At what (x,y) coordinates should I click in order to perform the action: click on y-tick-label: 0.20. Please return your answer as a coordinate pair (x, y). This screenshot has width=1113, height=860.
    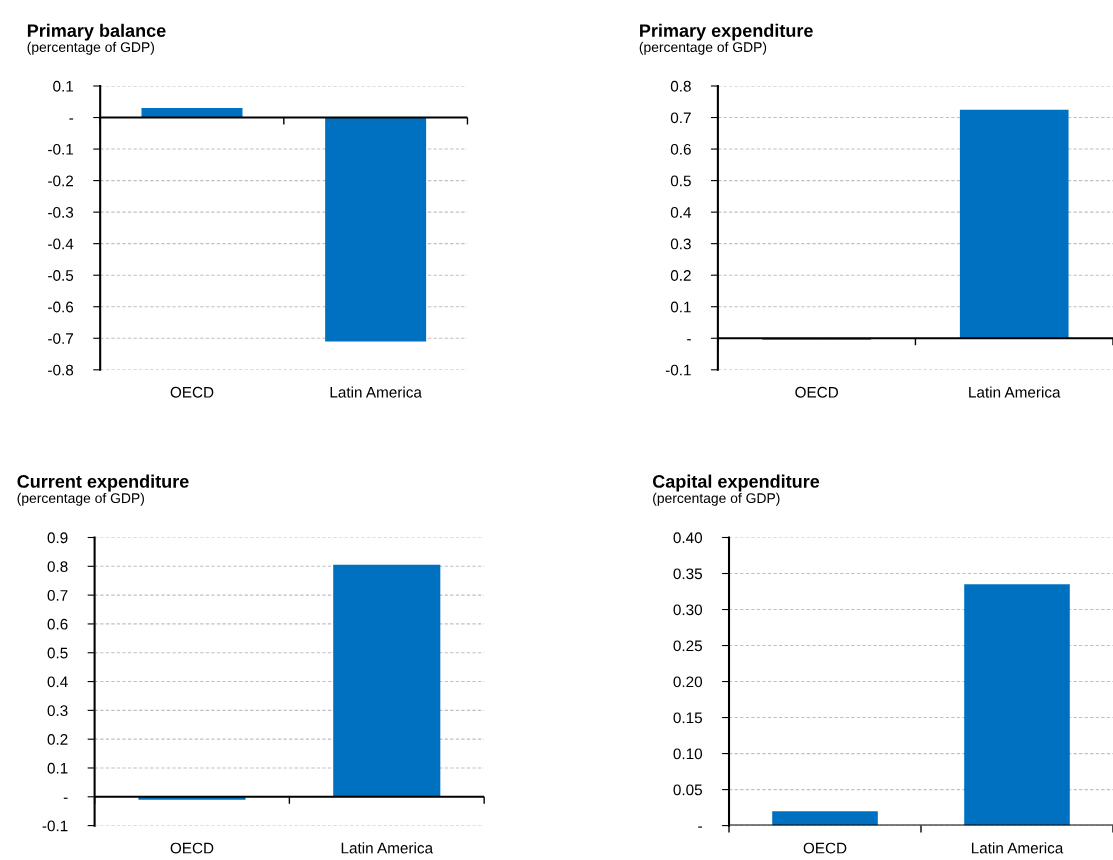
    Looking at the image, I should click on (688, 682).